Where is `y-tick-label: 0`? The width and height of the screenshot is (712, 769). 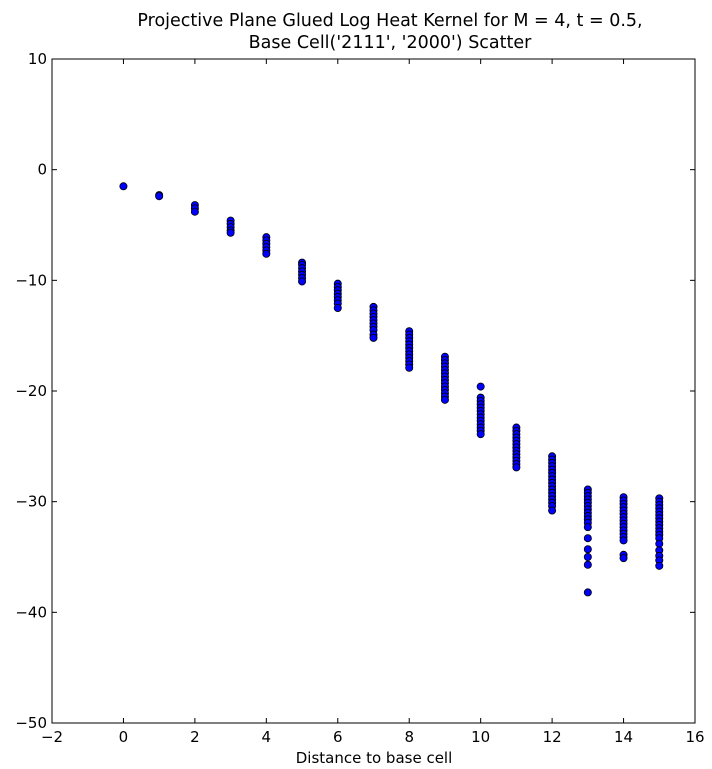 y-tick-label: 0 is located at coordinates (42, 170).